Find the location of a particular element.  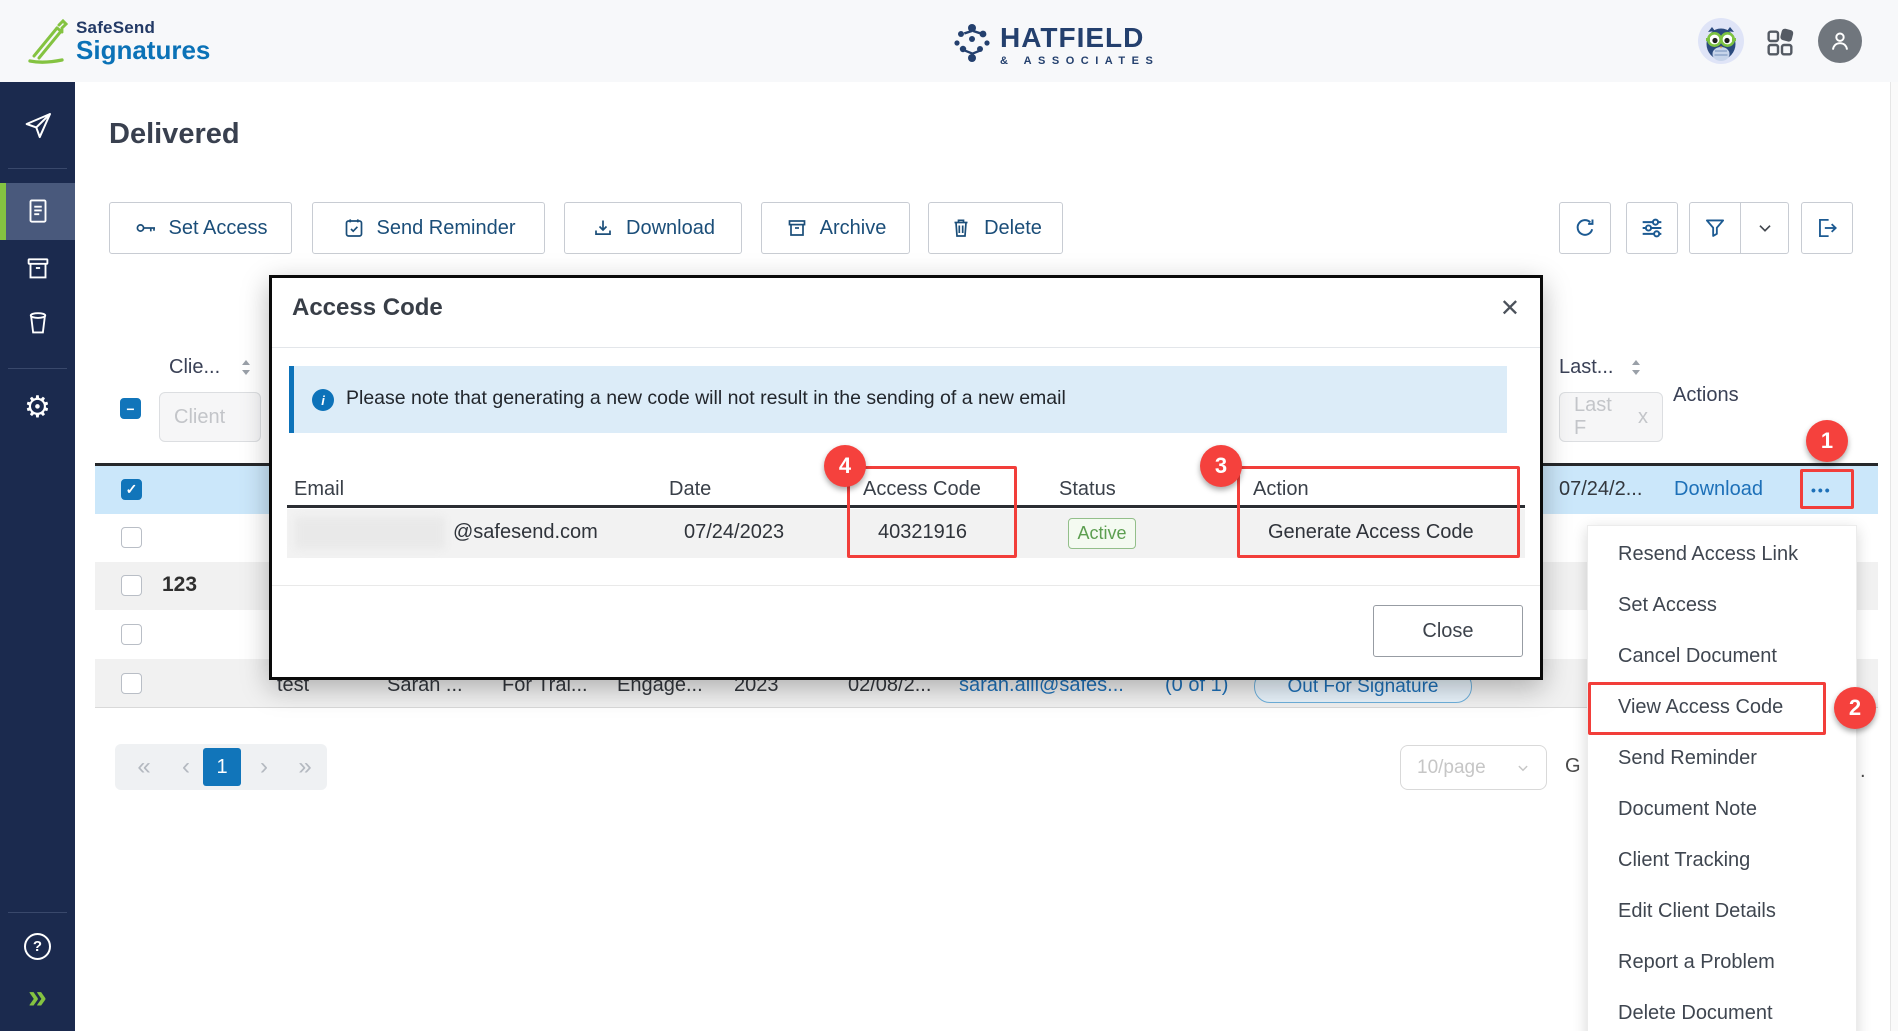

sidebar-item-archive is located at coordinates (37, 268).